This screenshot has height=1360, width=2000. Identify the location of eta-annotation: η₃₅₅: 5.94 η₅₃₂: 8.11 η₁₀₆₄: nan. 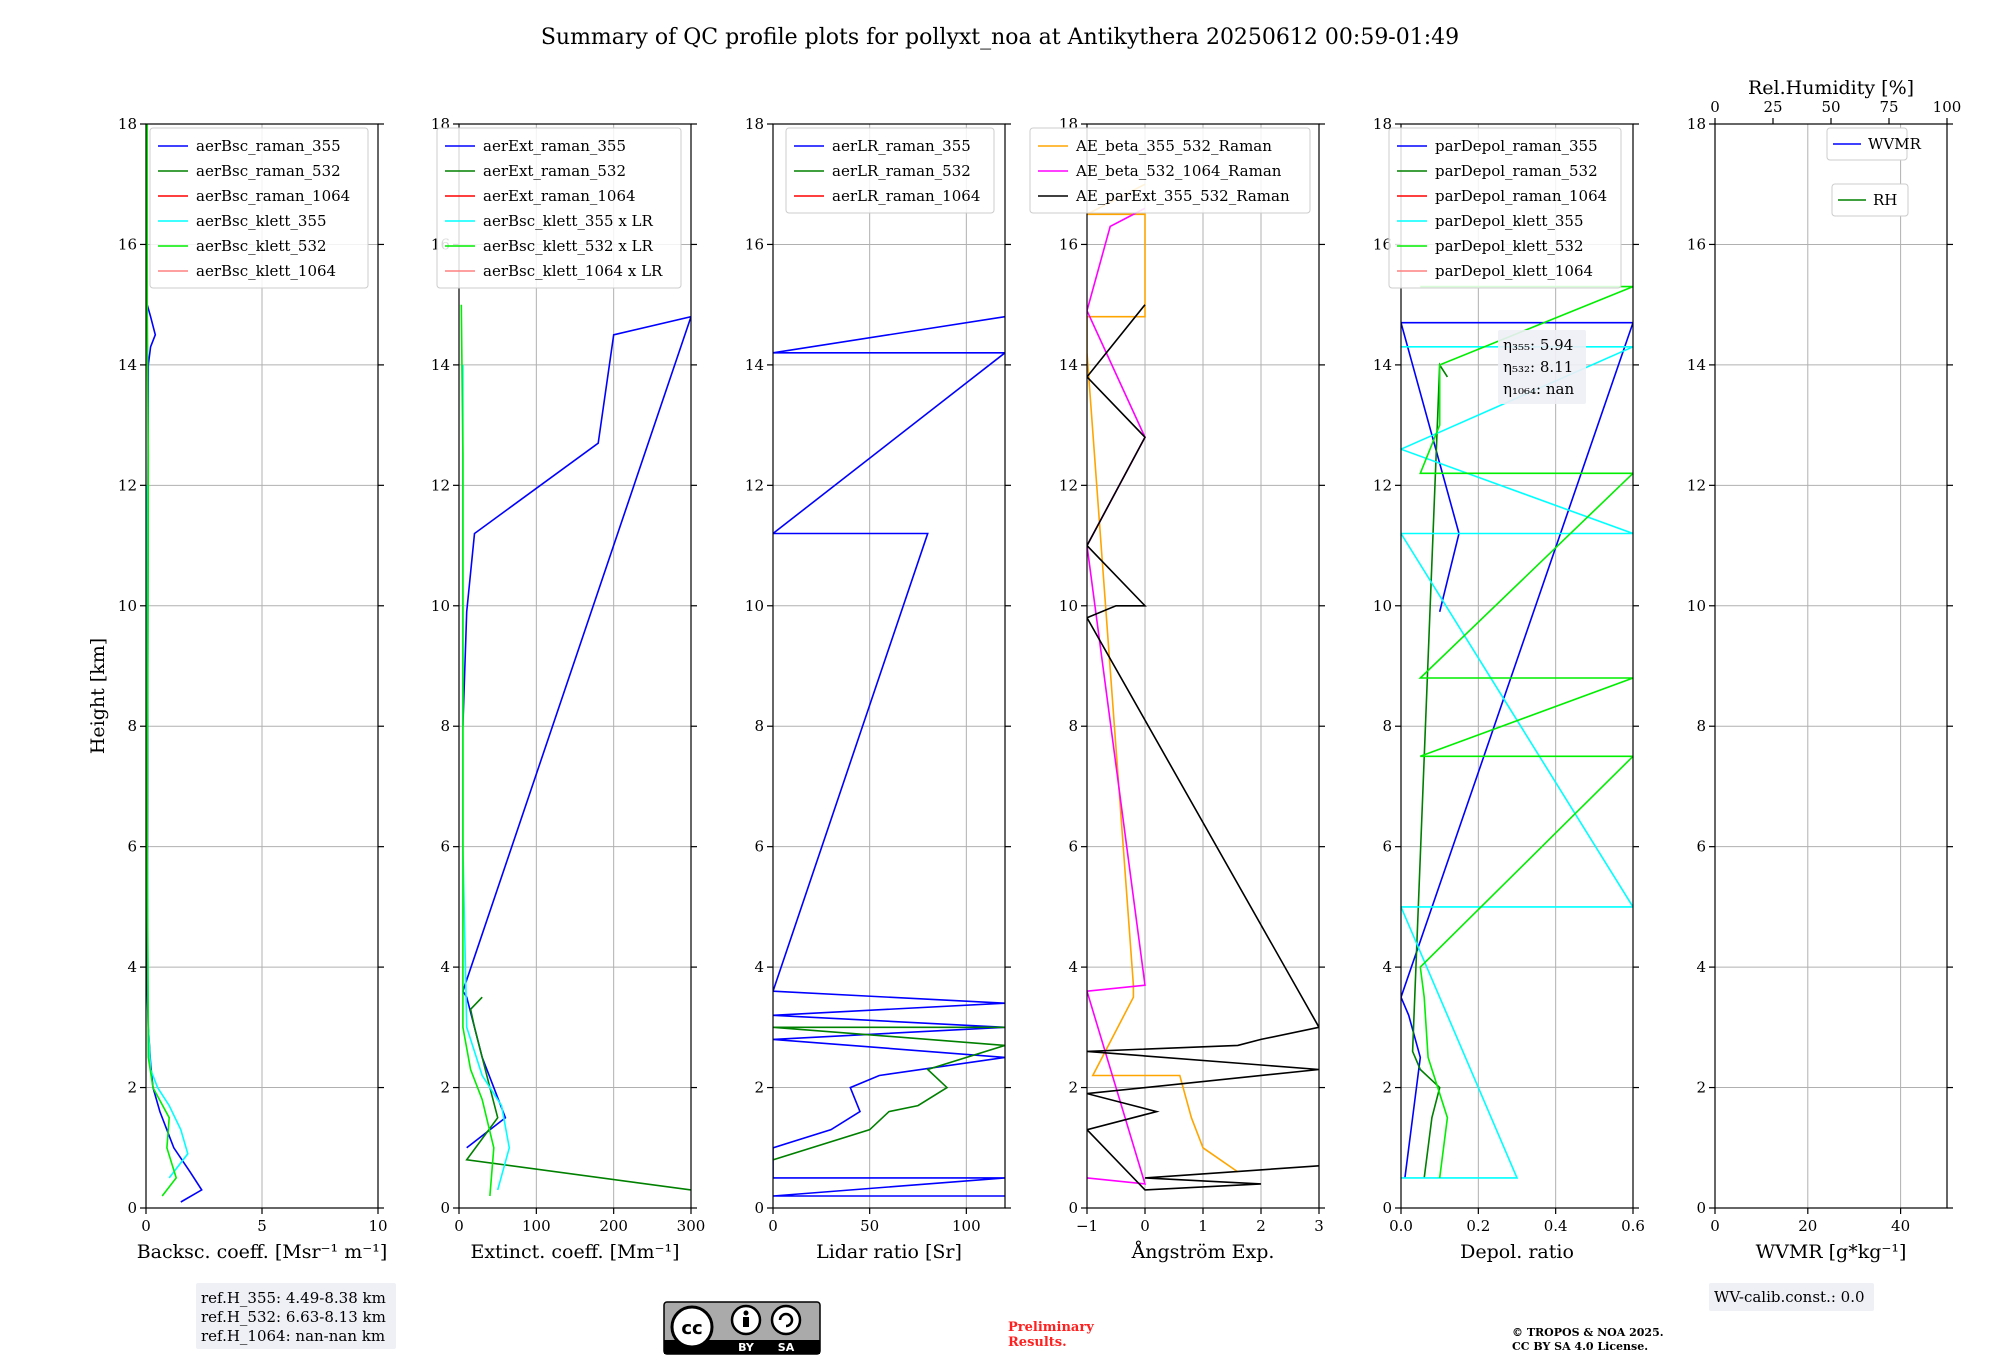
(1542, 367).